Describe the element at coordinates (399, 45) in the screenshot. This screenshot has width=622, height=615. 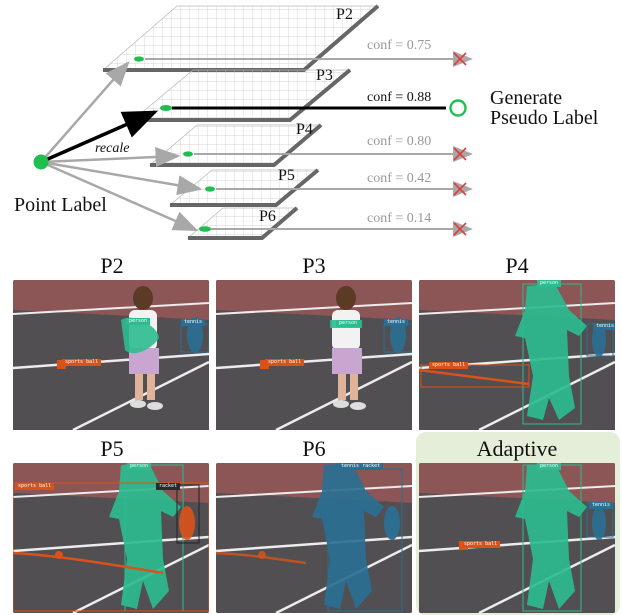
I see `conf-p2: conf = 0.75` at that location.